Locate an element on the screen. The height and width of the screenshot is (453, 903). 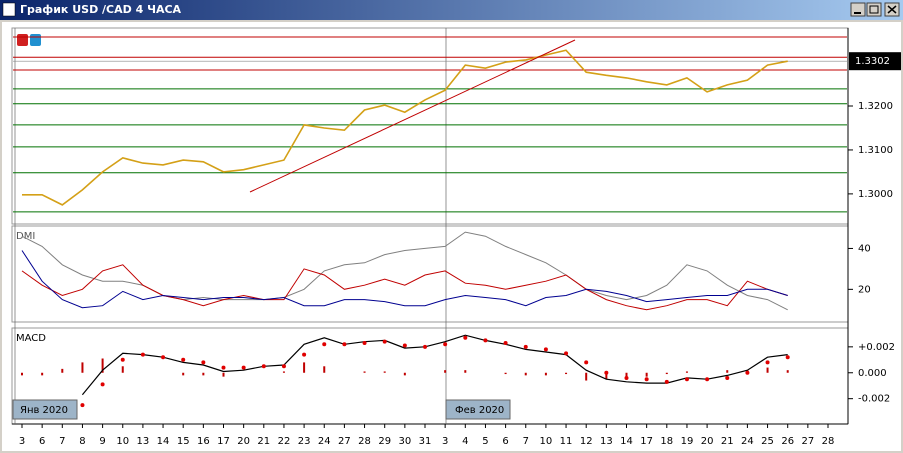
x-tick-label: 10 is located at coordinates (122, 441).